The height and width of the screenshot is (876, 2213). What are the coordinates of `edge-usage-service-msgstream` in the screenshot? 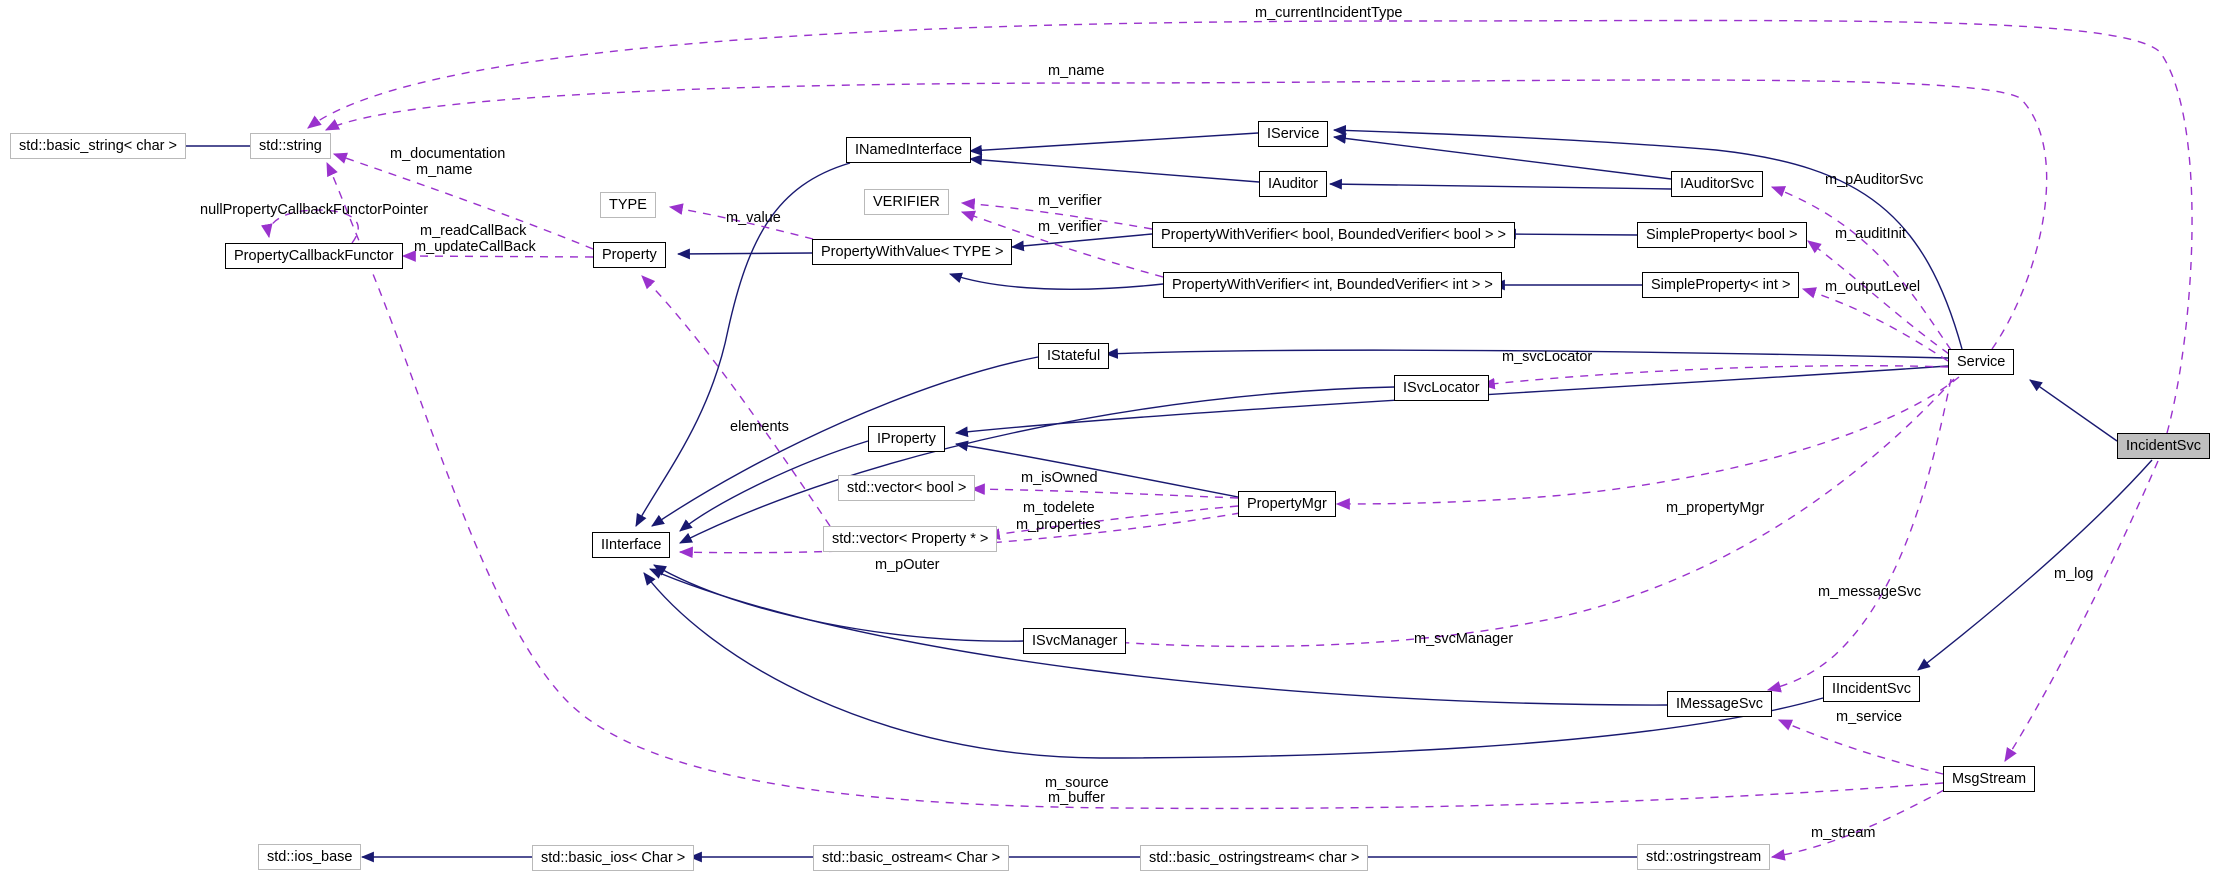 It's located at (1860, 747).